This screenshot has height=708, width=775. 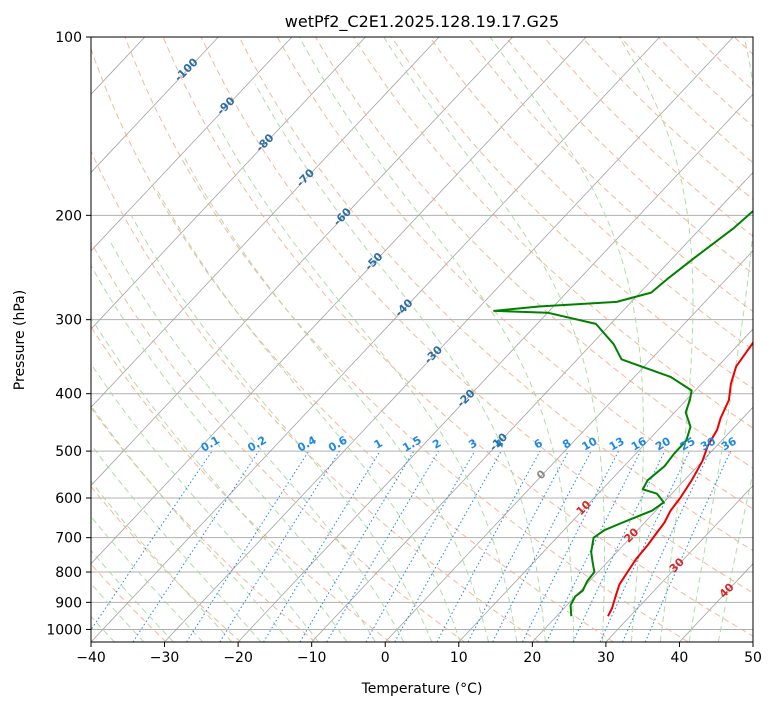 What do you see at coordinates (68, 38) in the screenshot?
I see `y-tick-label: 100` at bounding box center [68, 38].